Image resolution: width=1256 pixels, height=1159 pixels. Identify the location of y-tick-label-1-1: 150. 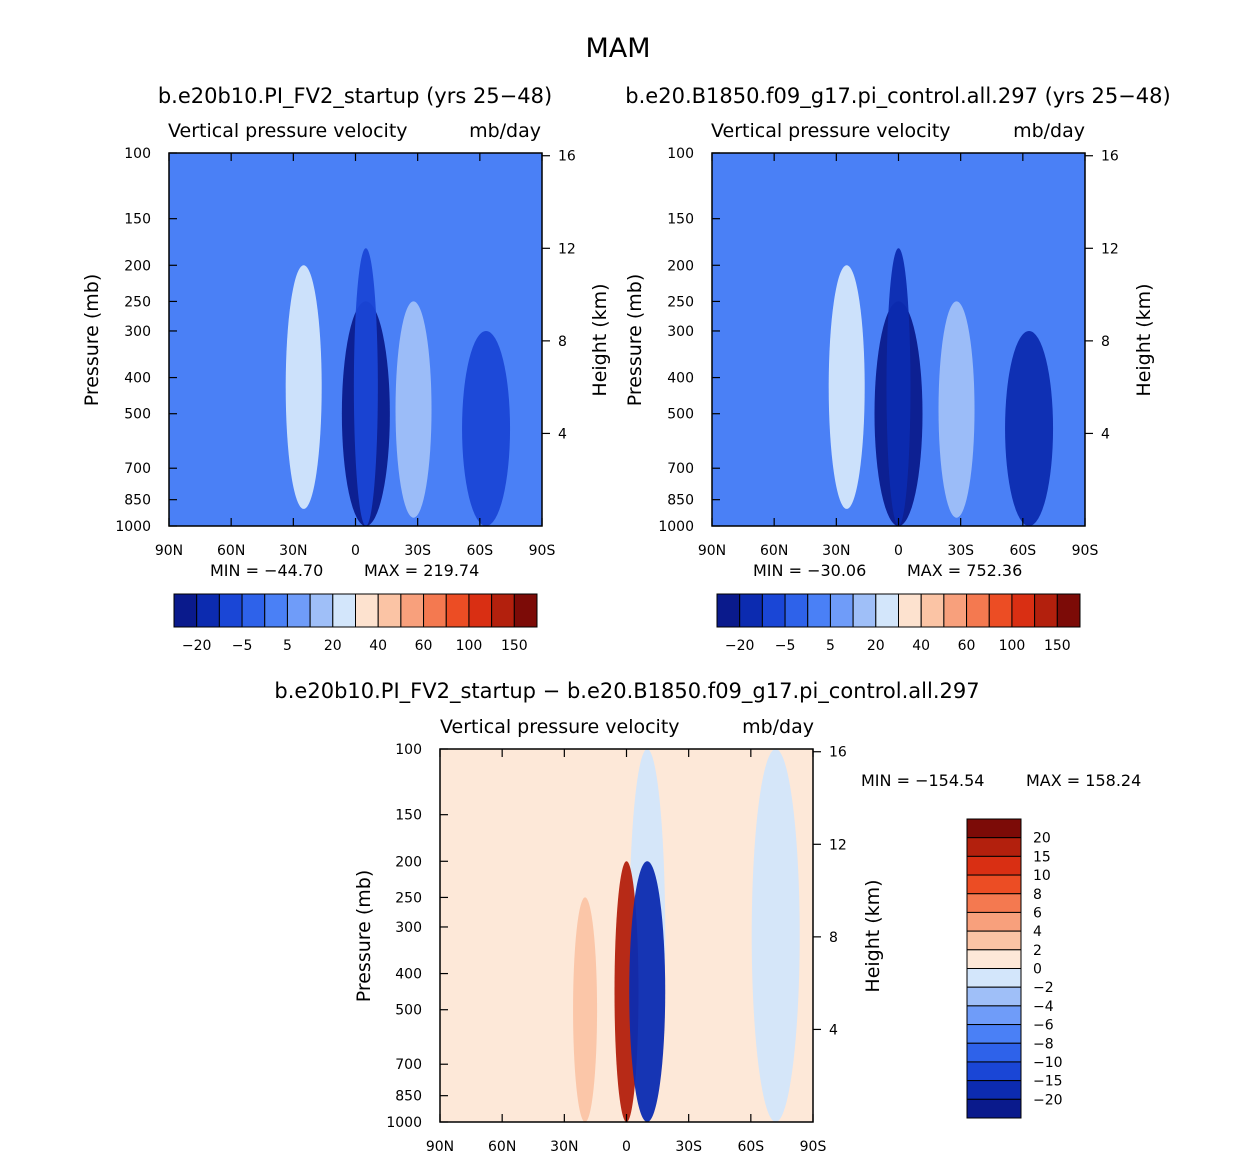
(680, 220).